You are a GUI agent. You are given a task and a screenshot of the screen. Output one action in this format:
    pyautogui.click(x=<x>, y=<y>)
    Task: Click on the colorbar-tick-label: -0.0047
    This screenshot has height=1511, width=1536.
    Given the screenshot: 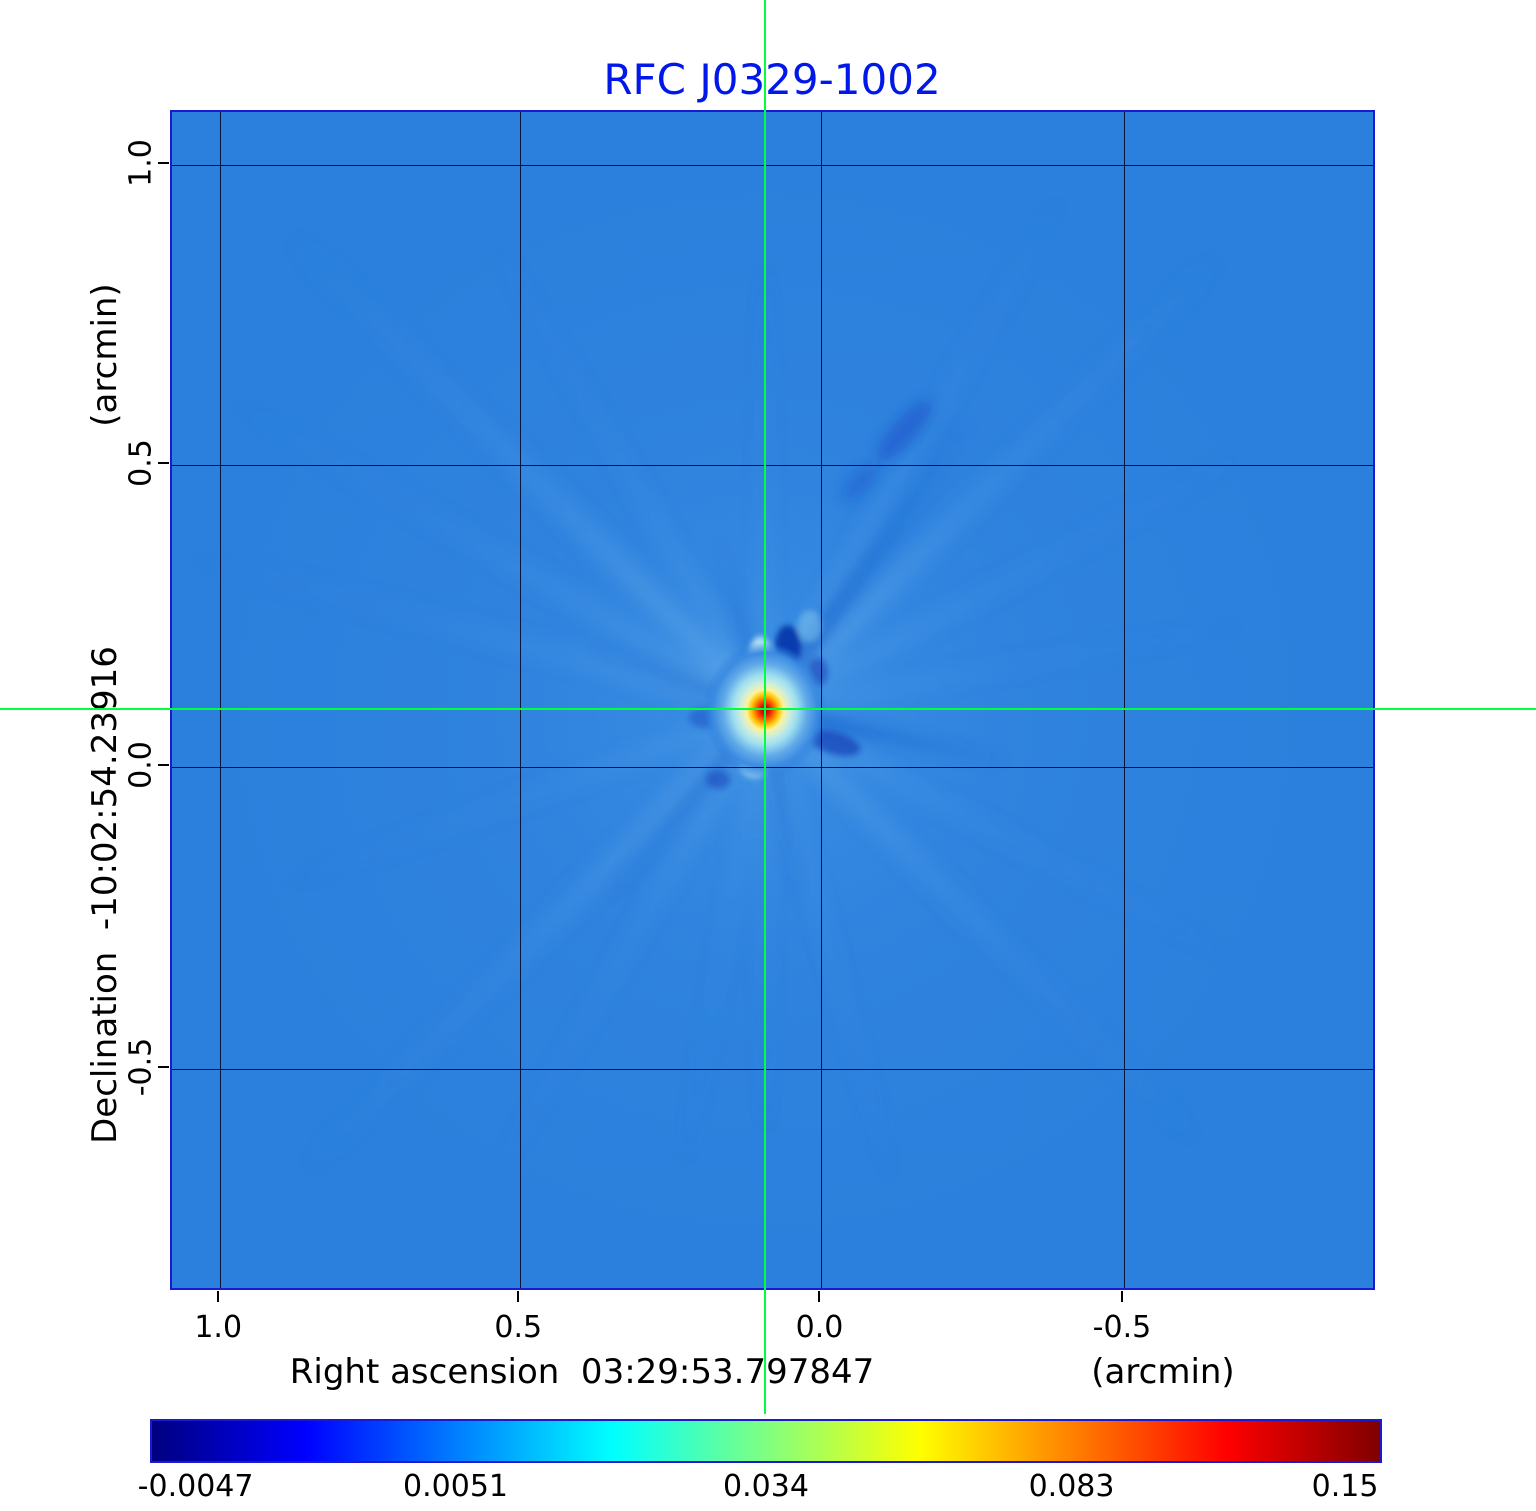 What is the action you would take?
    pyautogui.click(x=195, y=1486)
    